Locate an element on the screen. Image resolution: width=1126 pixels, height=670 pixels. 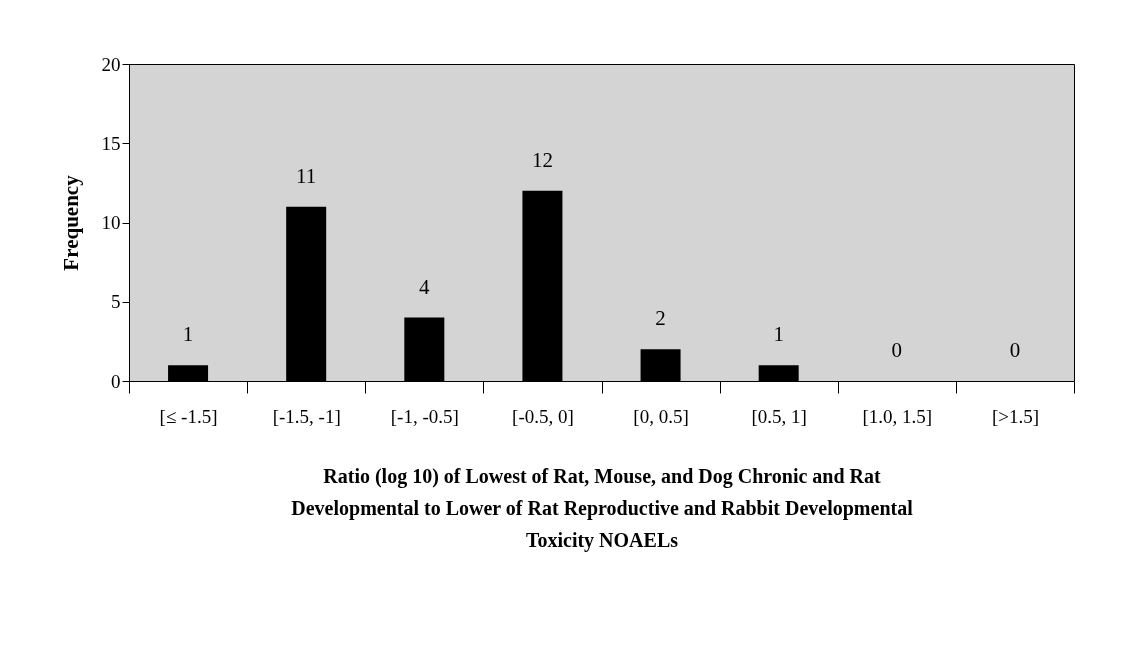
x-tick-label: [>1.5] is located at coordinates (1015, 416).